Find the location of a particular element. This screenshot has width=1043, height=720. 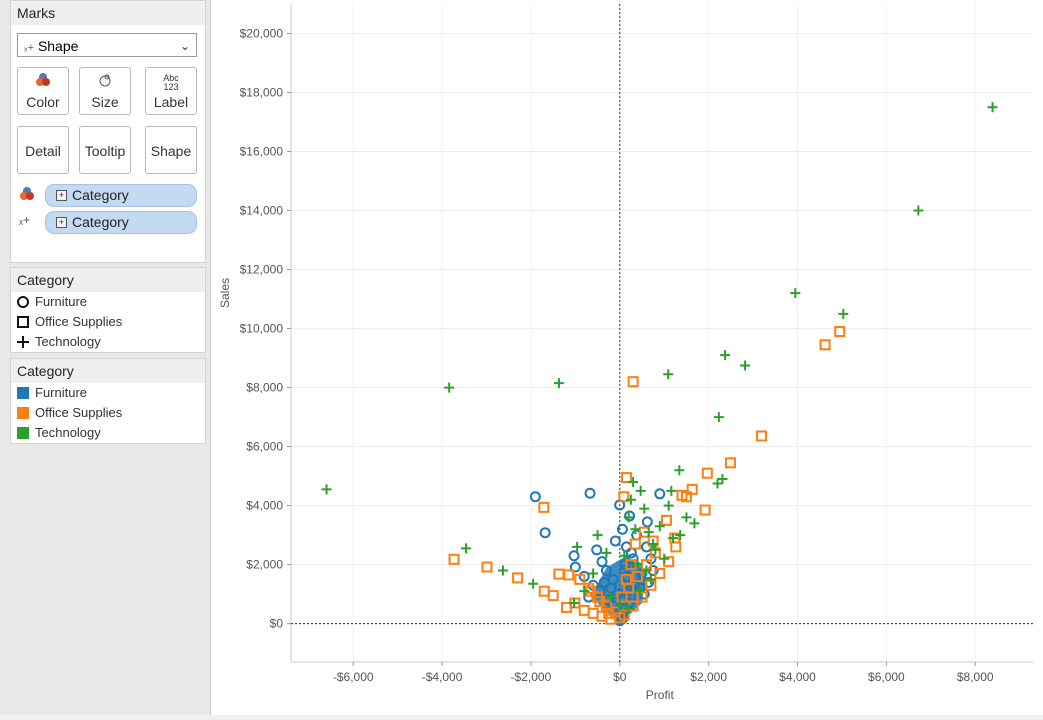

legend-item-office-supplies-shape: Office Supplies is located at coordinates (108, 322).